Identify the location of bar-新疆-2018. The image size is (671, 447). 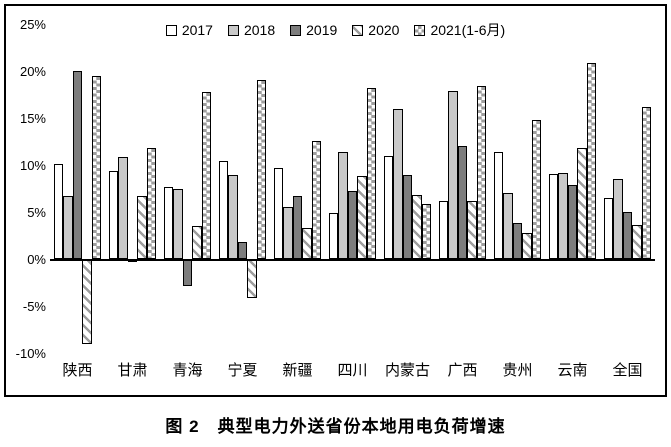
(288, 233).